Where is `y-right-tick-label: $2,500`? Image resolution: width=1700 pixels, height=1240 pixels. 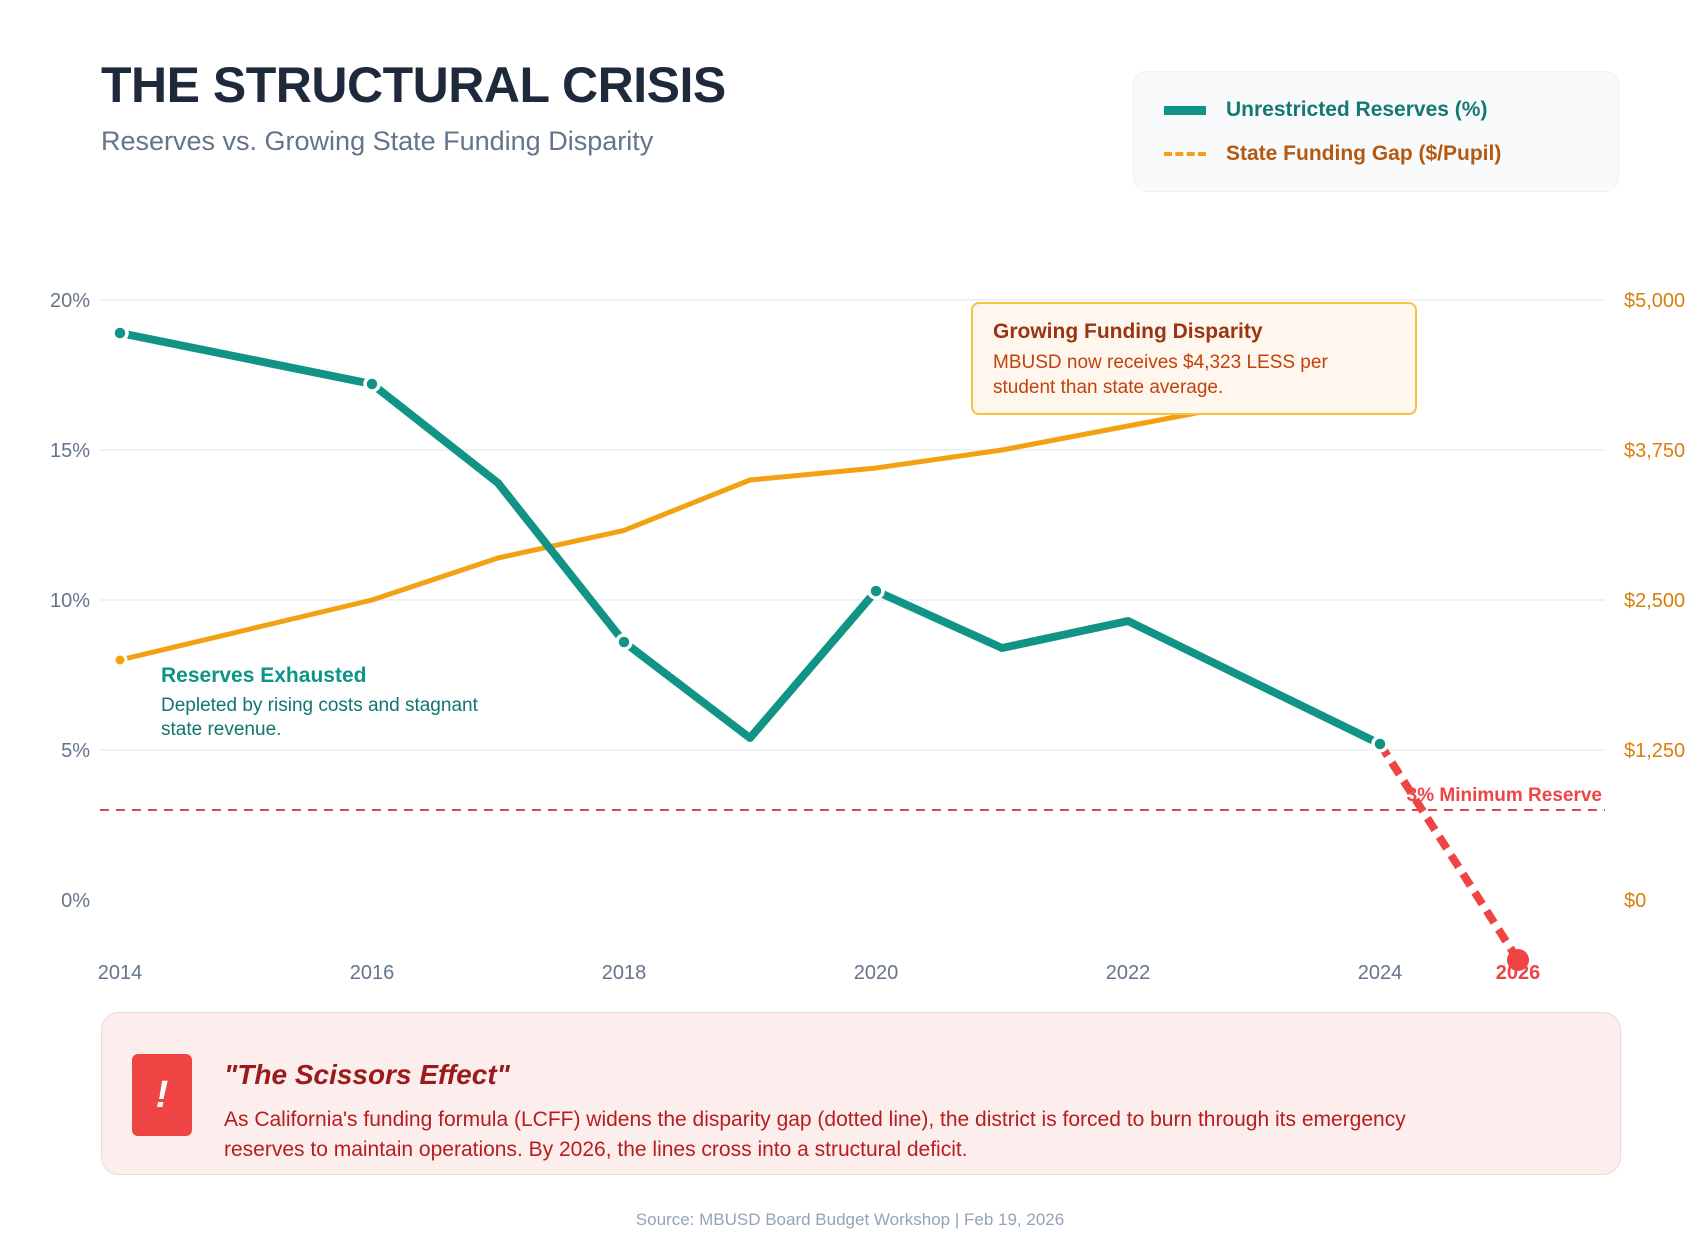 y-right-tick-label: $2,500 is located at coordinates (1654, 601).